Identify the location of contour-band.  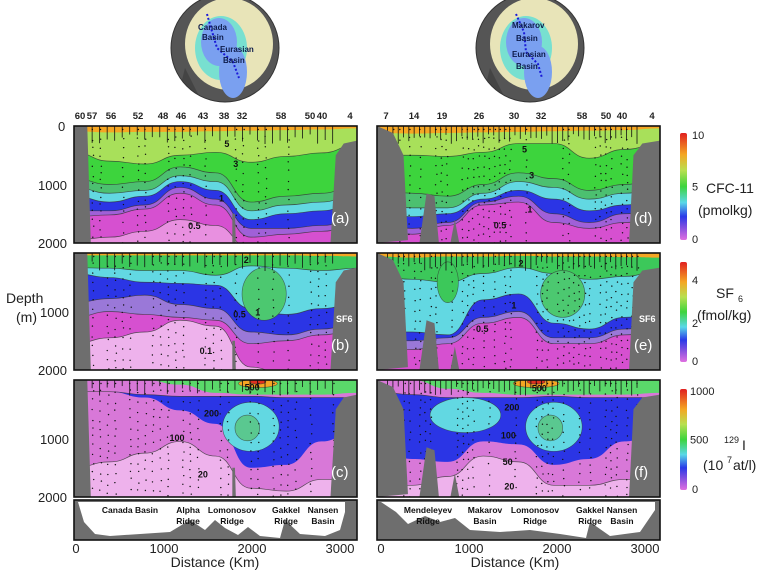
(518, 222).